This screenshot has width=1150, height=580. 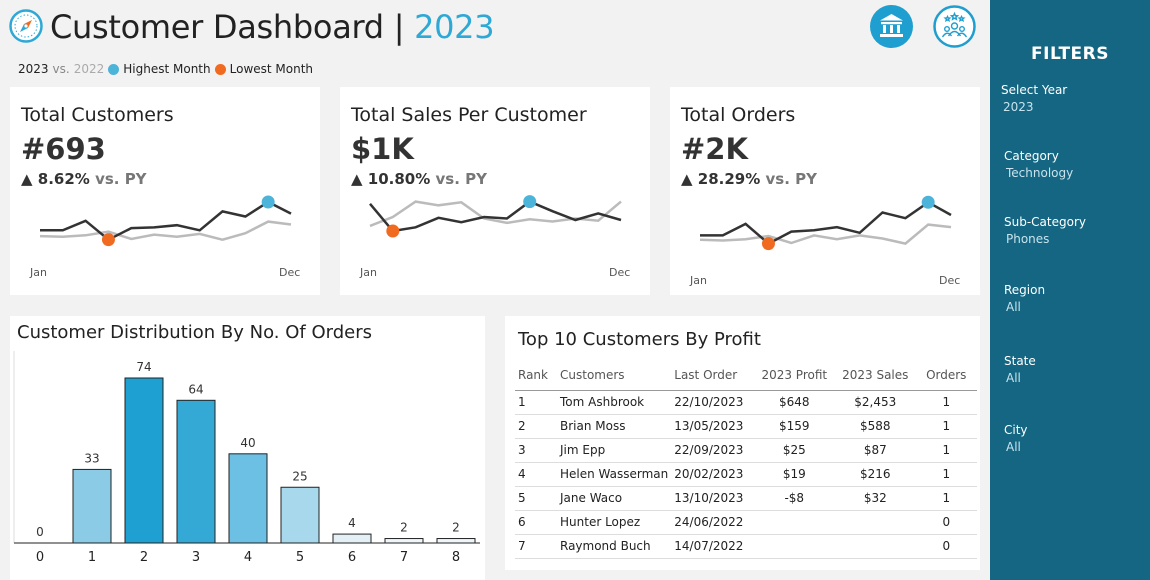 I want to click on filter-value: 2023, so click(x=1018, y=107).